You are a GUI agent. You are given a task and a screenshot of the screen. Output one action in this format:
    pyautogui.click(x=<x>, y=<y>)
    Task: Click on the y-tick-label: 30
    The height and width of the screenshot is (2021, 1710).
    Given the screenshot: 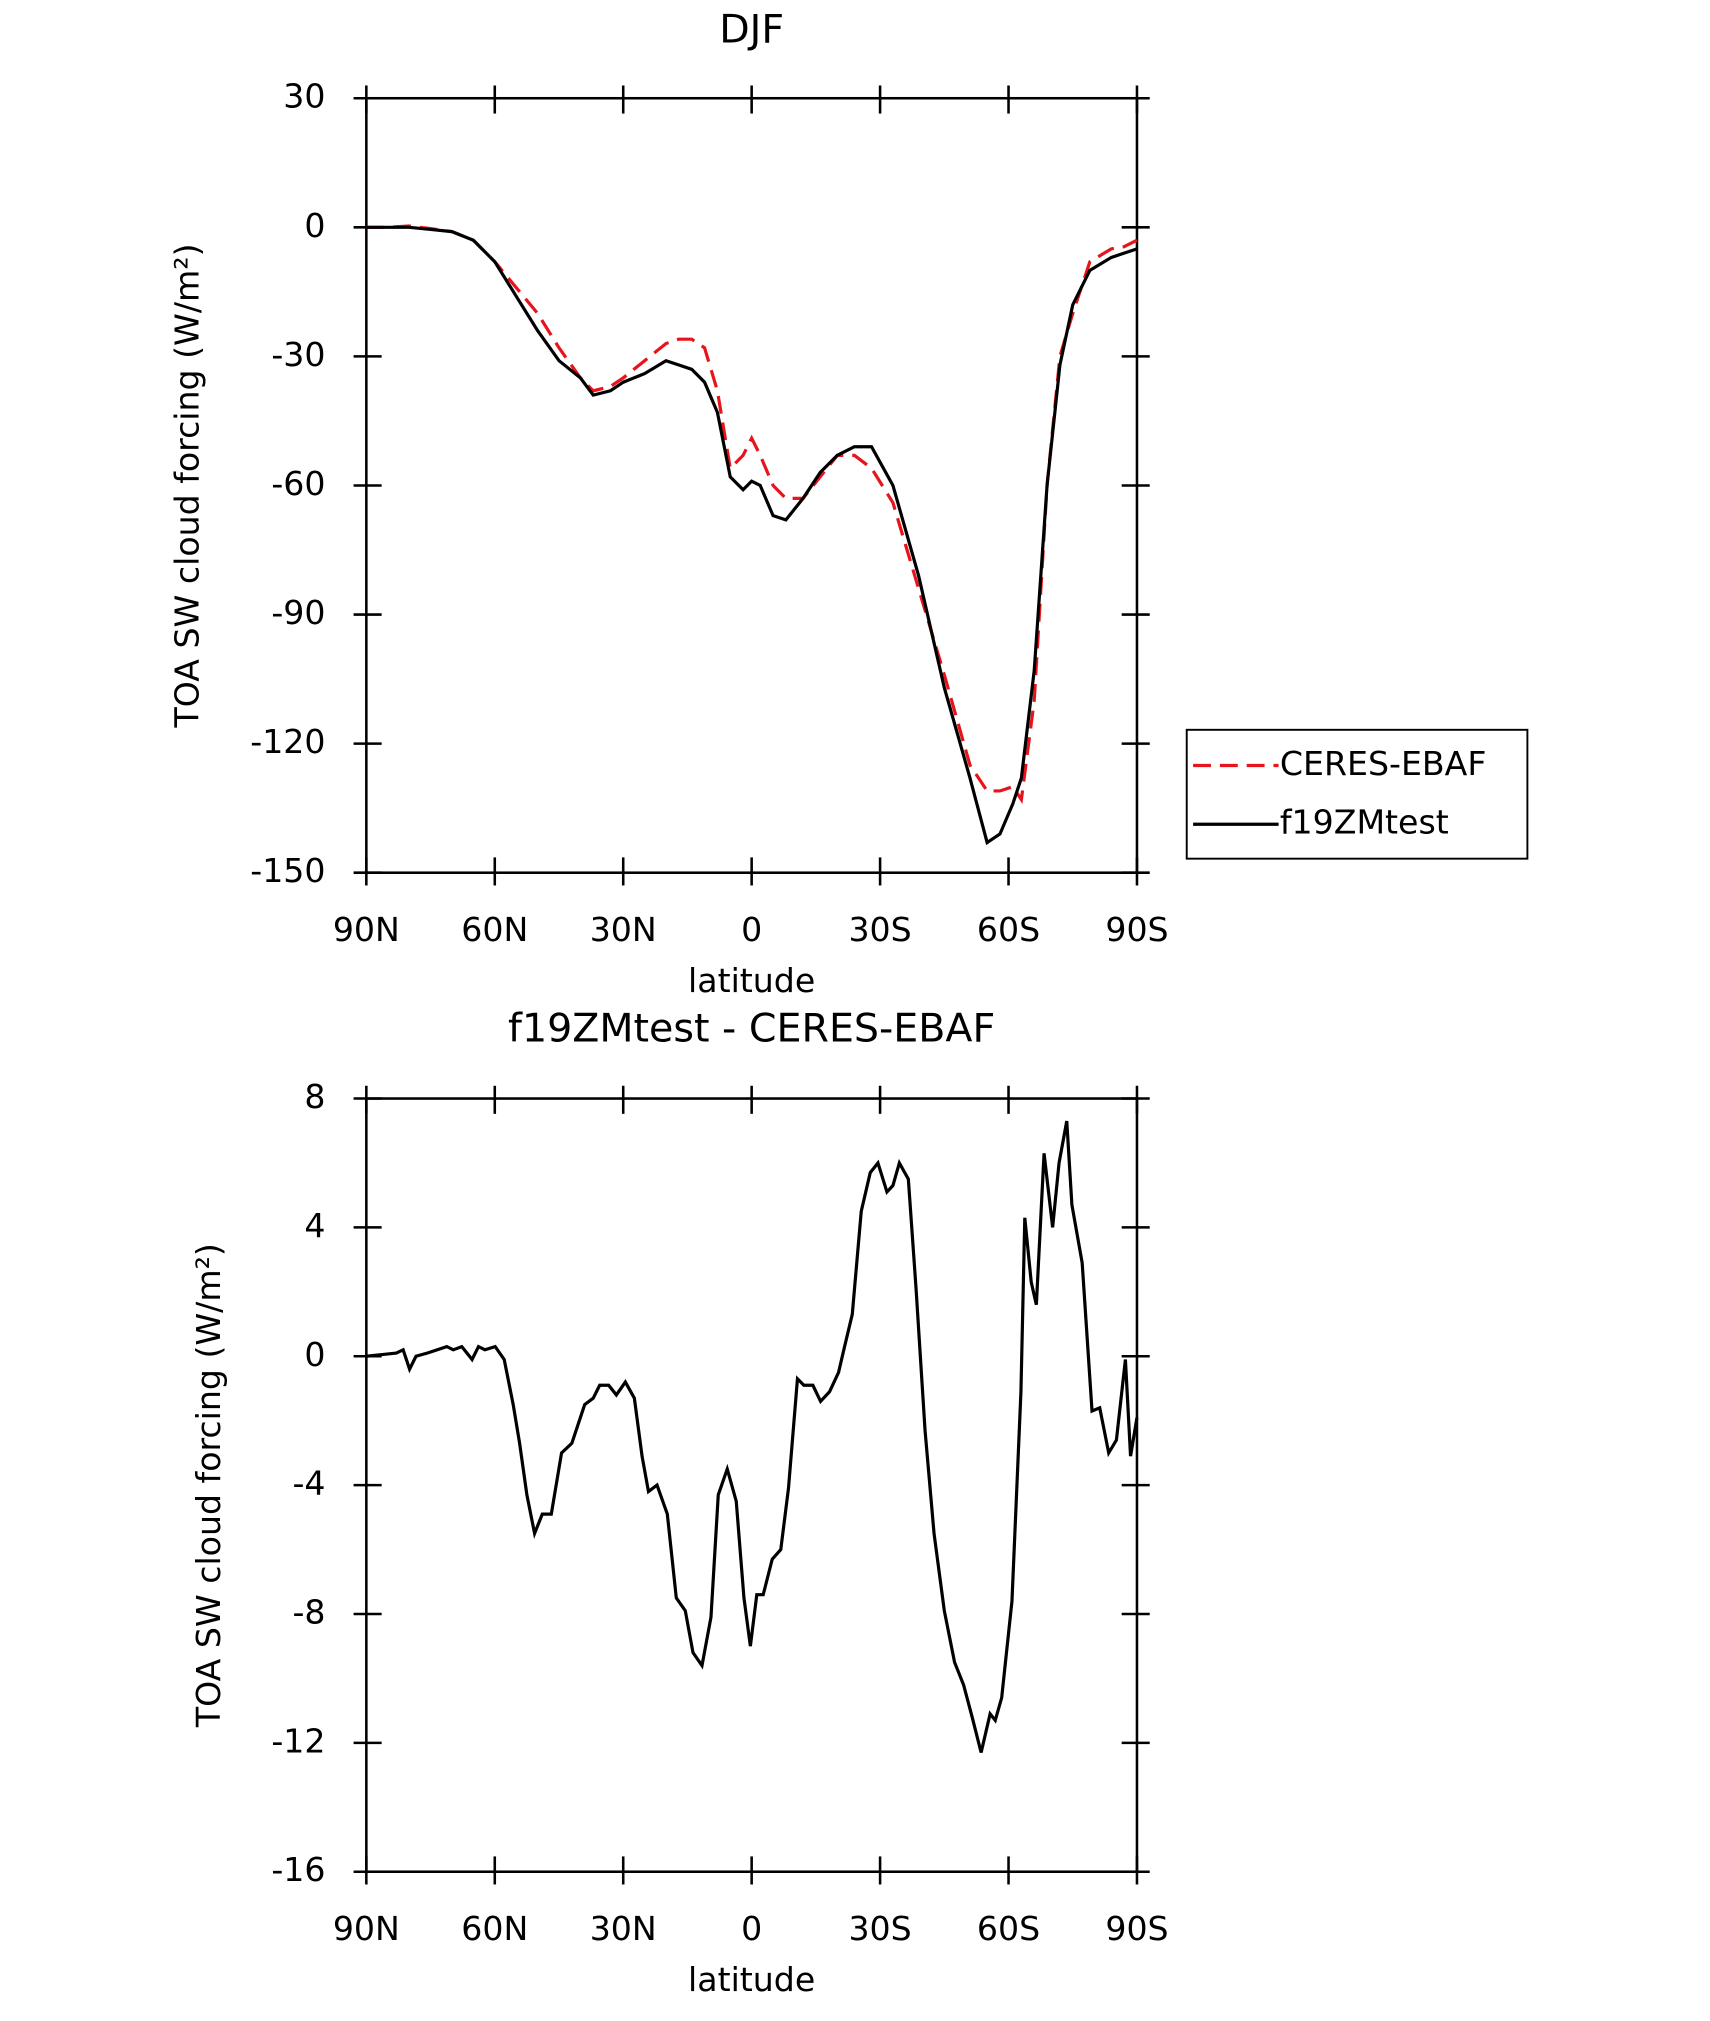 What is the action you would take?
    pyautogui.click(x=304, y=96)
    